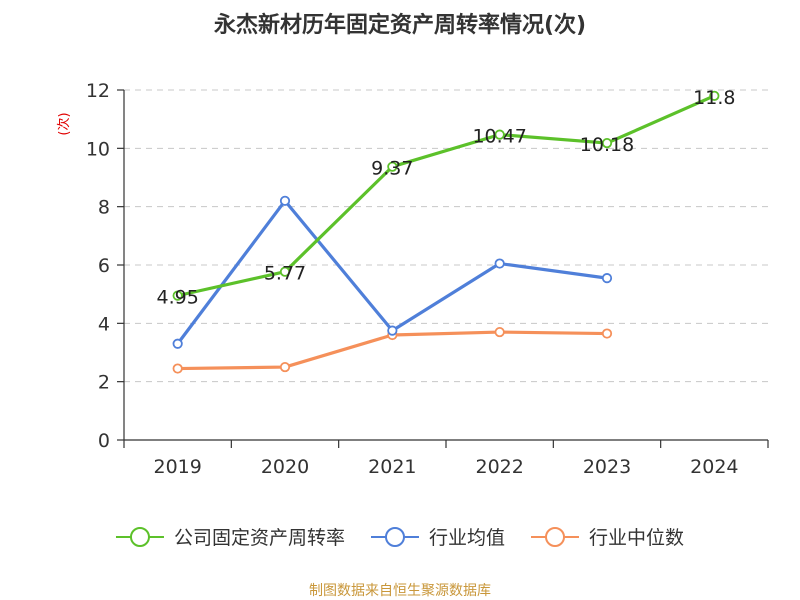 Image resolution: width=800 pixels, height=600 pixels. What do you see at coordinates (104, 324) in the screenshot?
I see `y-tick-label: 4` at bounding box center [104, 324].